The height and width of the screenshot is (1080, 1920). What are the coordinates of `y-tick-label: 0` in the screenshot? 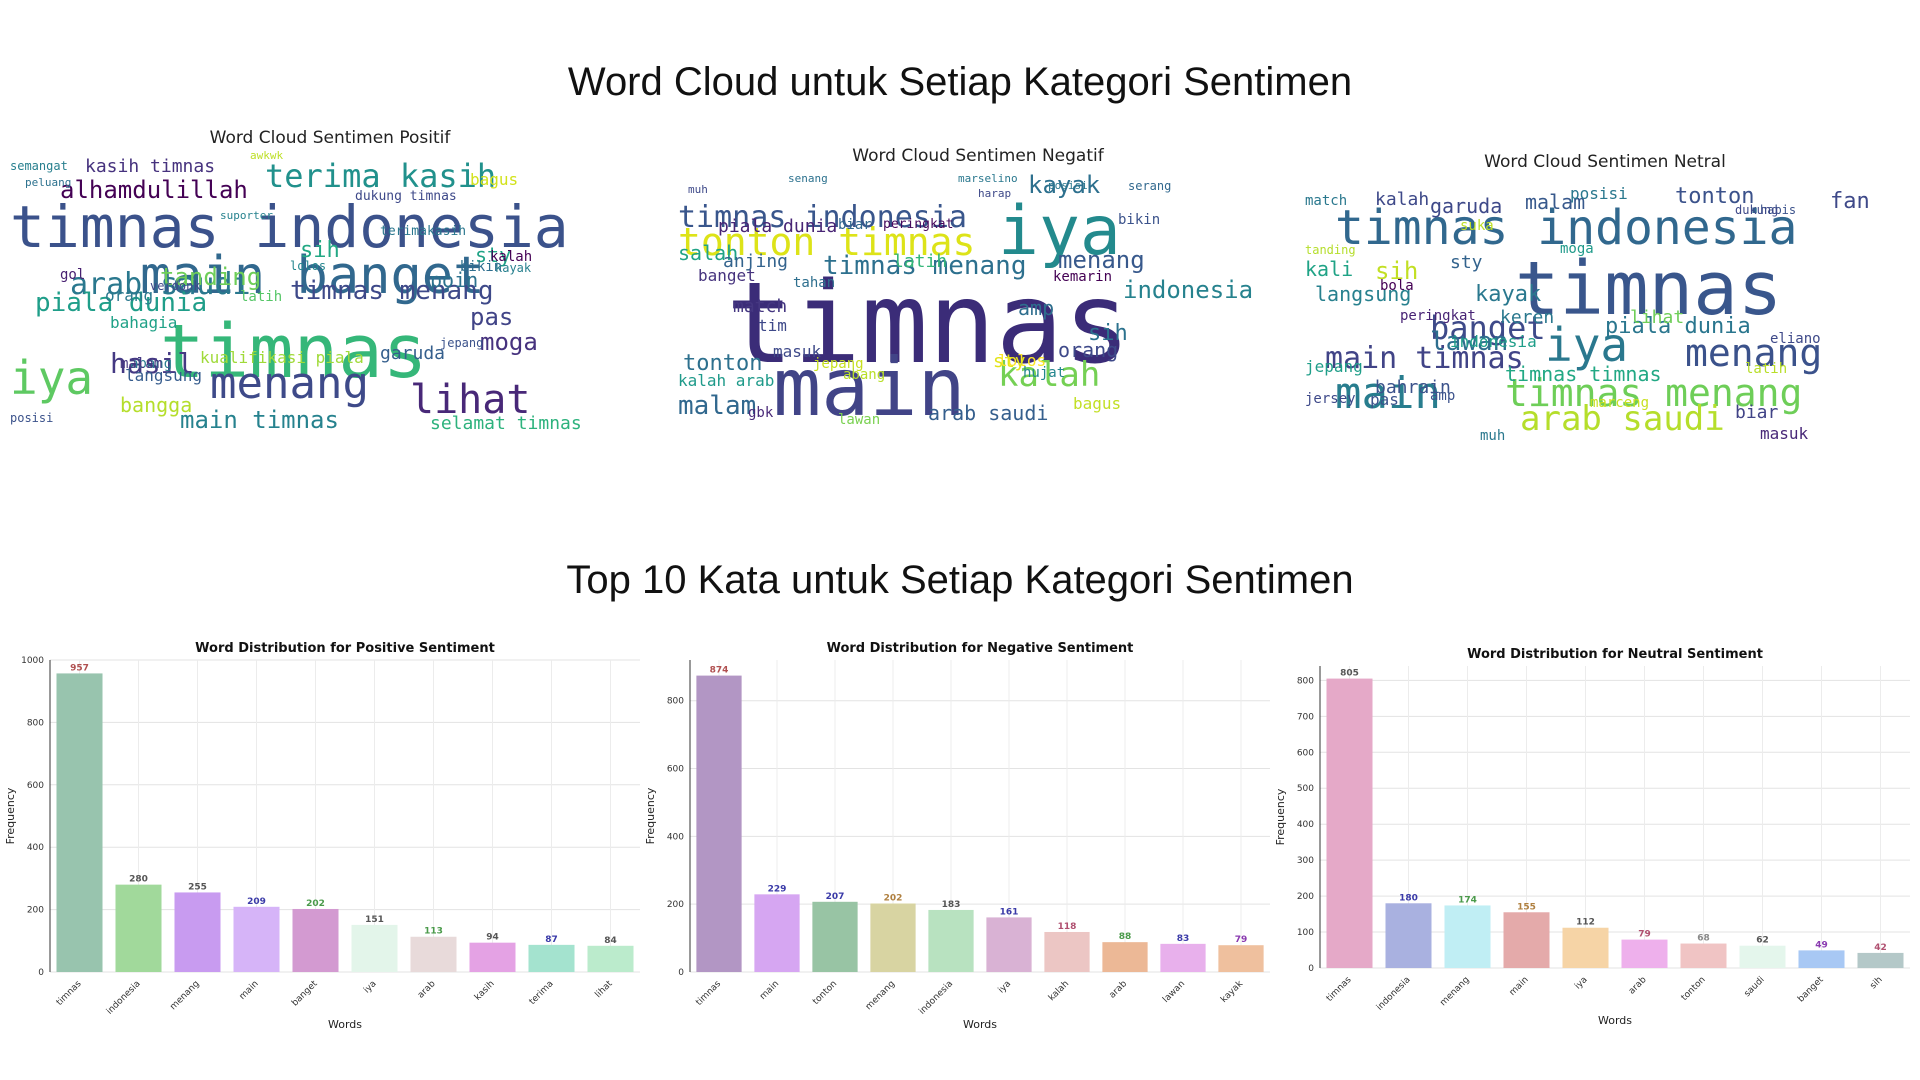 It's located at (1311, 969).